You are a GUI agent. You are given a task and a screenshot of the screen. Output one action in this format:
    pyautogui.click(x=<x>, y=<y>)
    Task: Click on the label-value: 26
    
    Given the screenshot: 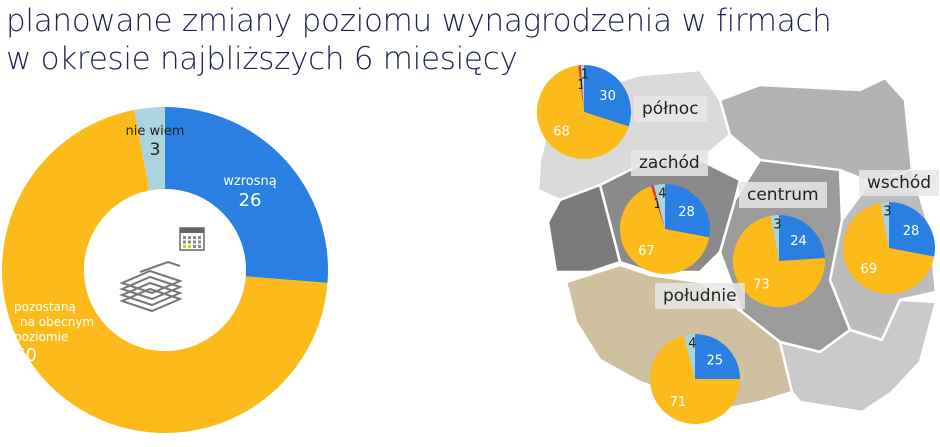 What is the action you would take?
    pyautogui.click(x=250, y=200)
    